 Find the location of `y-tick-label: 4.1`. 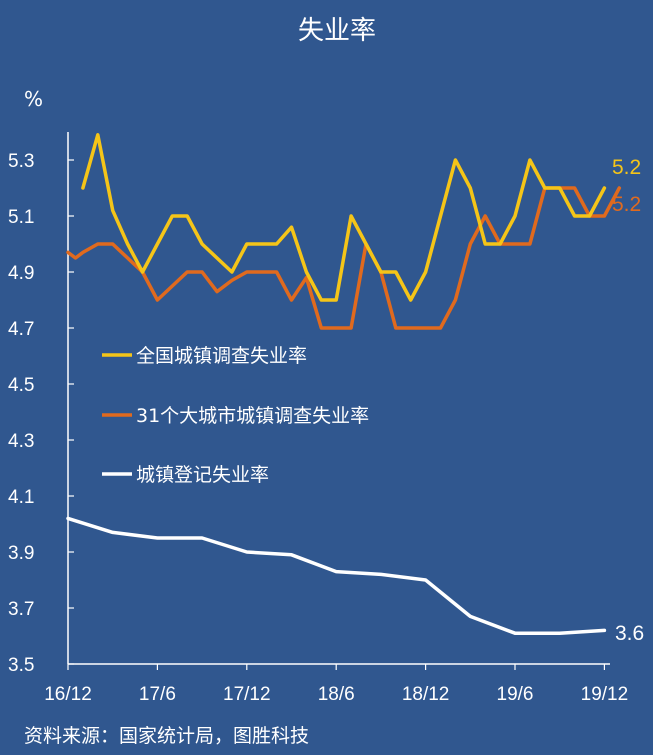

y-tick-label: 4.1 is located at coordinates (21, 497).